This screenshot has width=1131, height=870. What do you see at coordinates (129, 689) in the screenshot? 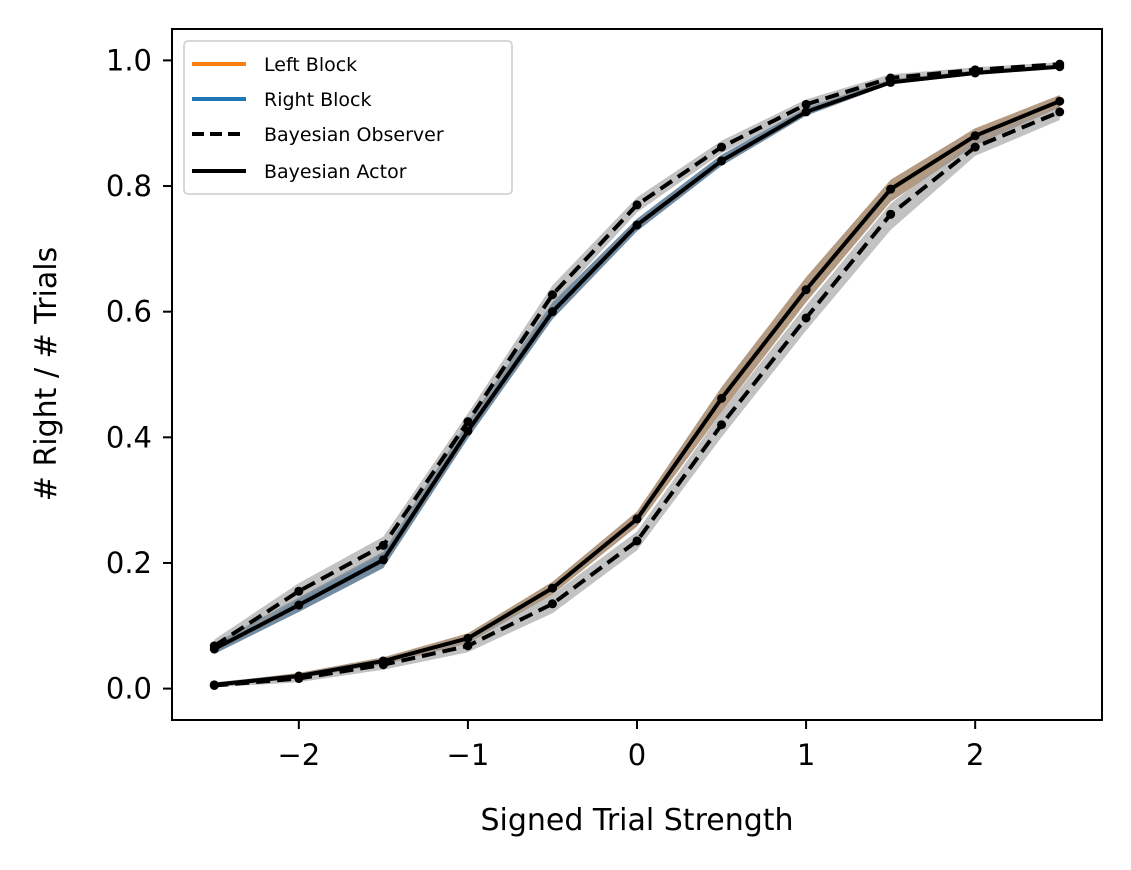
I see `y-tick-label: 0.0` at bounding box center [129, 689].